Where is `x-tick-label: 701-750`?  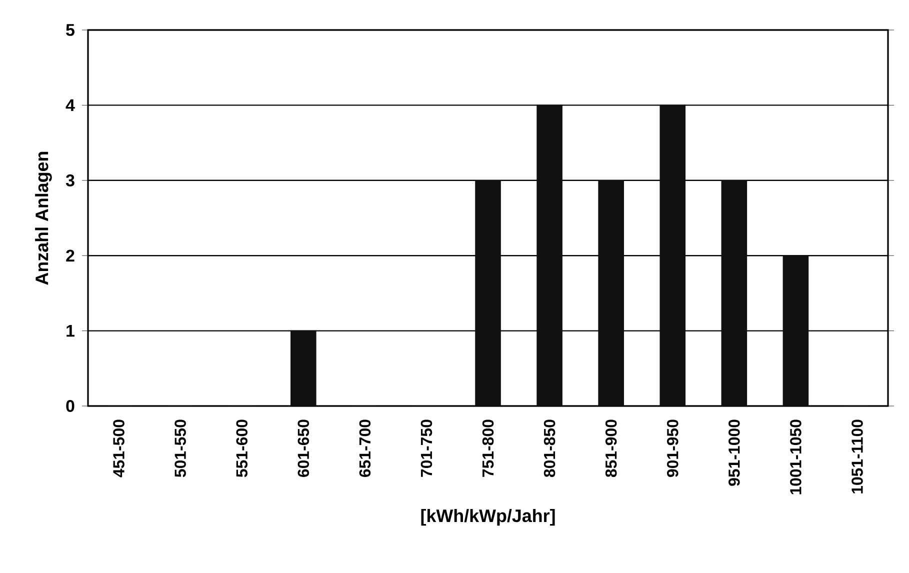 x-tick-label: 701-750 is located at coordinates (426, 448).